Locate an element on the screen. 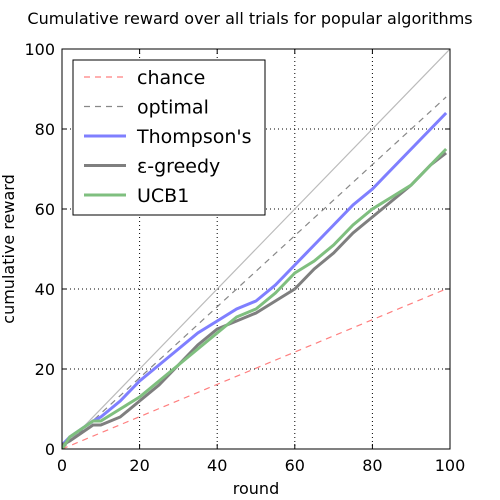 The width and height of the screenshot is (500, 500). y-tick-label: 100 is located at coordinates (39, 49).